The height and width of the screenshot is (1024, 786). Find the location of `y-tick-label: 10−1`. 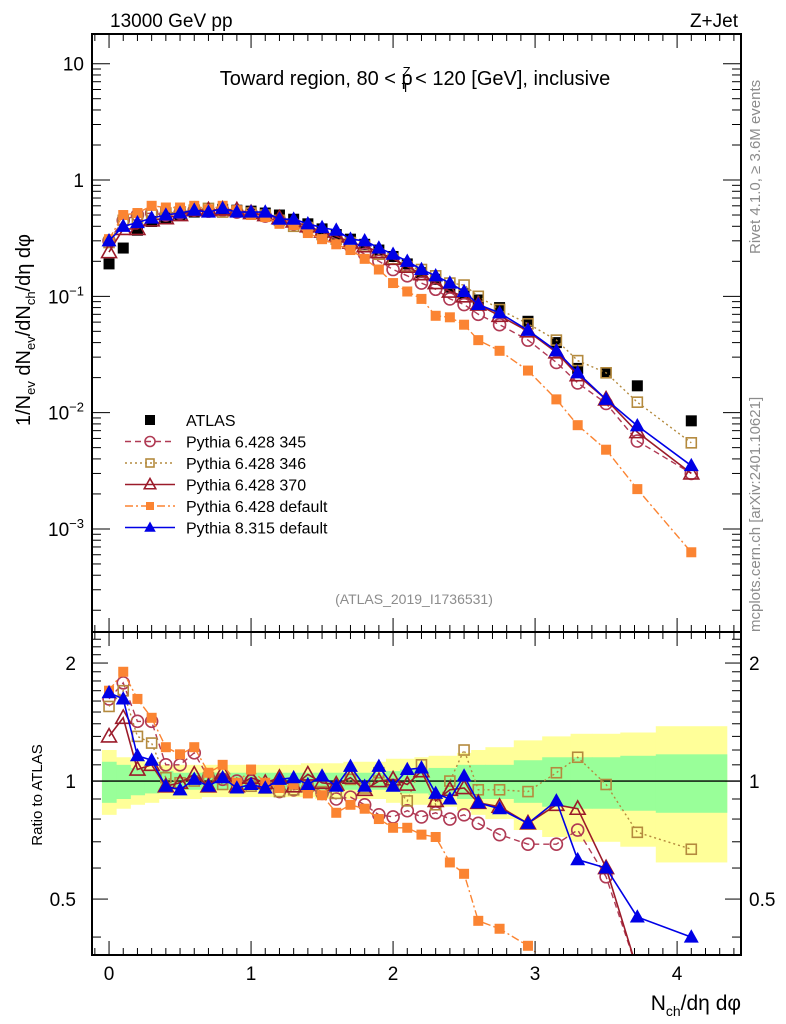

y-tick-label: 10−1 is located at coordinates (66, 295).